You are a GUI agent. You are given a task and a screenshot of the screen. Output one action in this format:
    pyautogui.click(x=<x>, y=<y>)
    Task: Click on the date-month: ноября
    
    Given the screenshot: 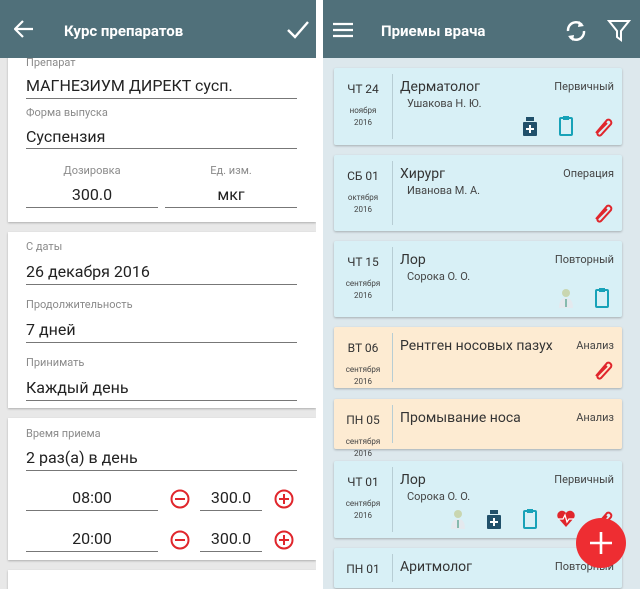 What is the action you would take?
    pyautogui.click(x=363, y=110)
    